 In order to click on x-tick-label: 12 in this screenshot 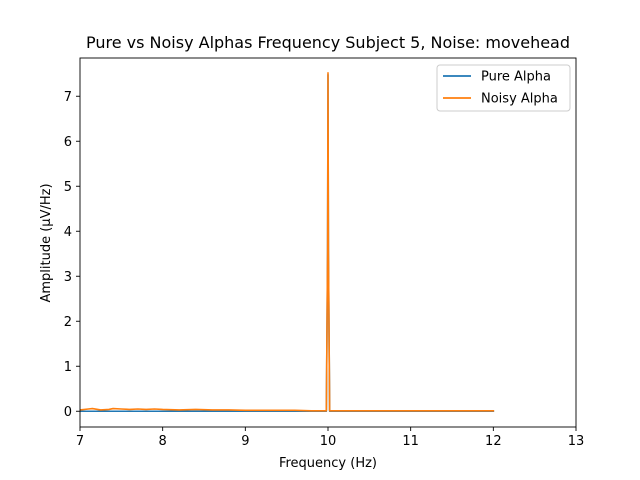, I will do `click(493, 441)`.